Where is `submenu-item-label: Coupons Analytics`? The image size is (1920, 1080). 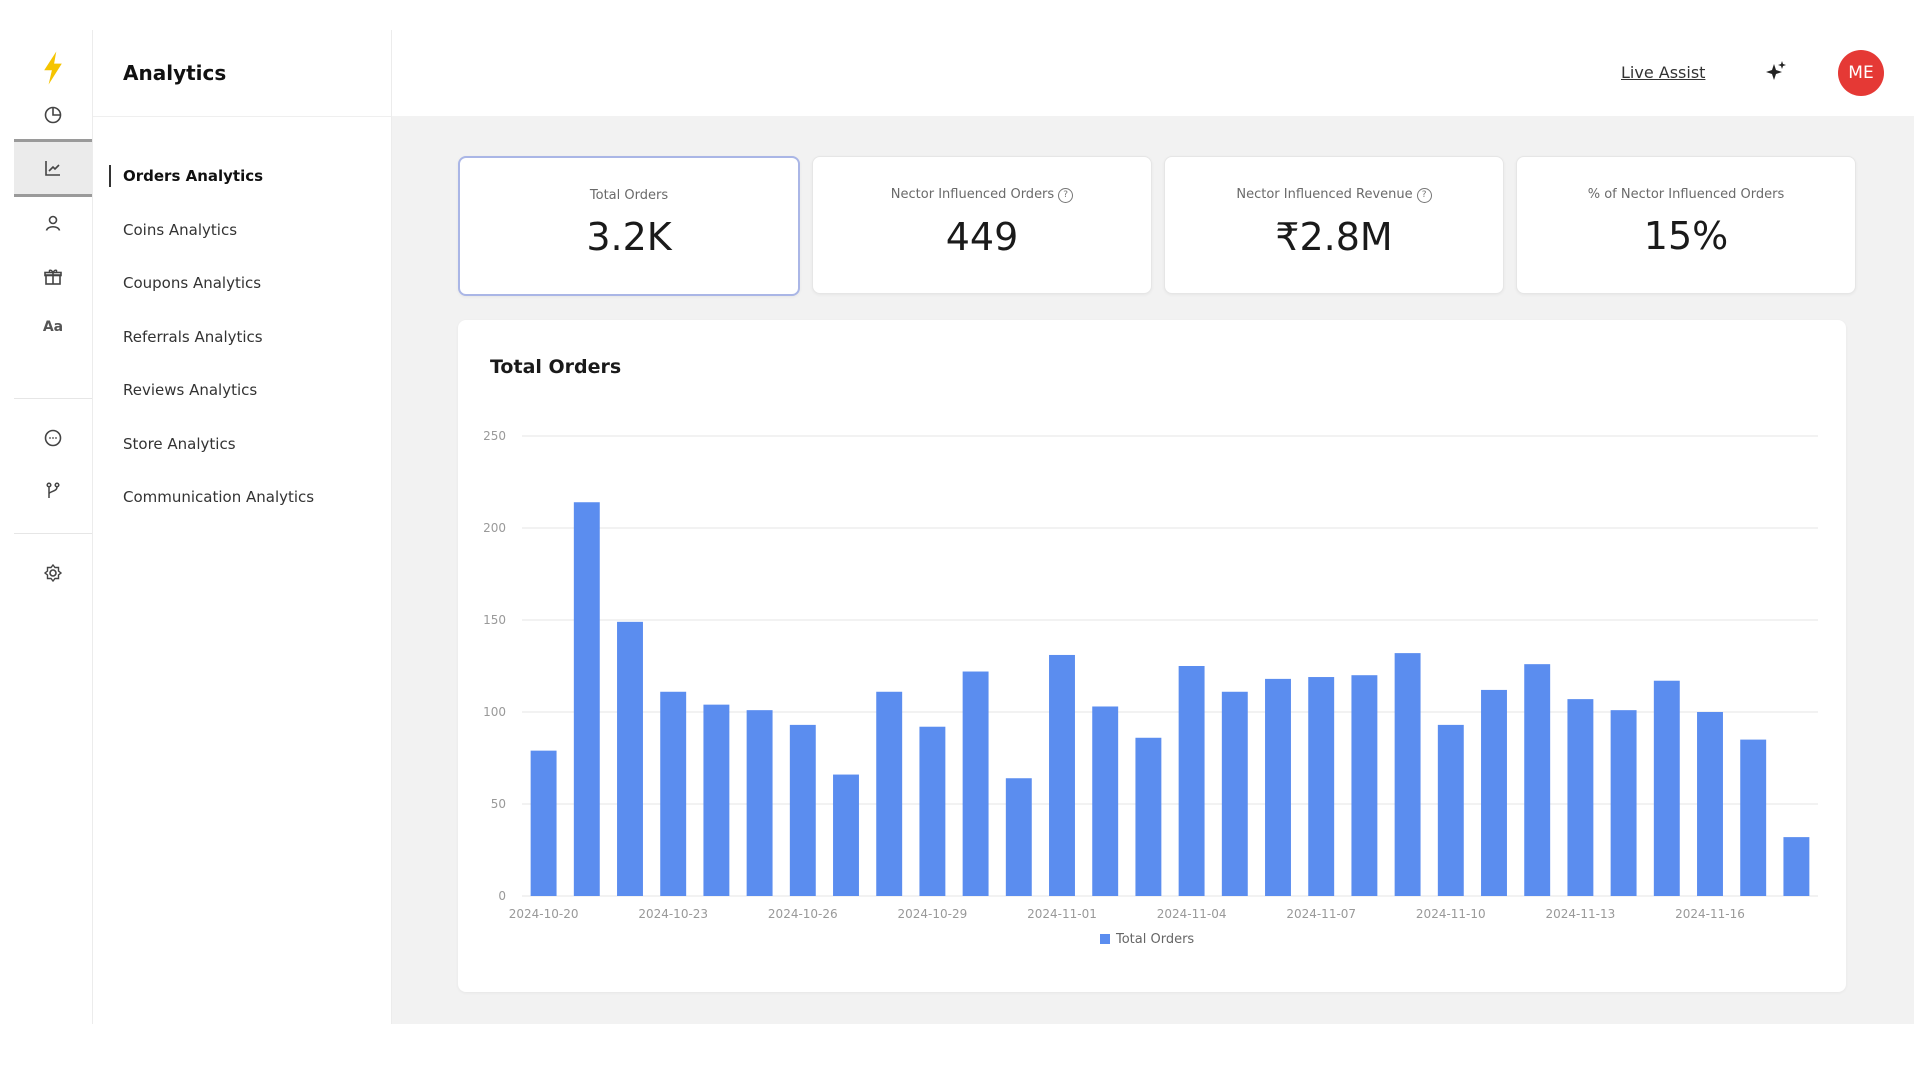
submenu-item-label: Coupons Analytics is located at coordinates (192, 283).